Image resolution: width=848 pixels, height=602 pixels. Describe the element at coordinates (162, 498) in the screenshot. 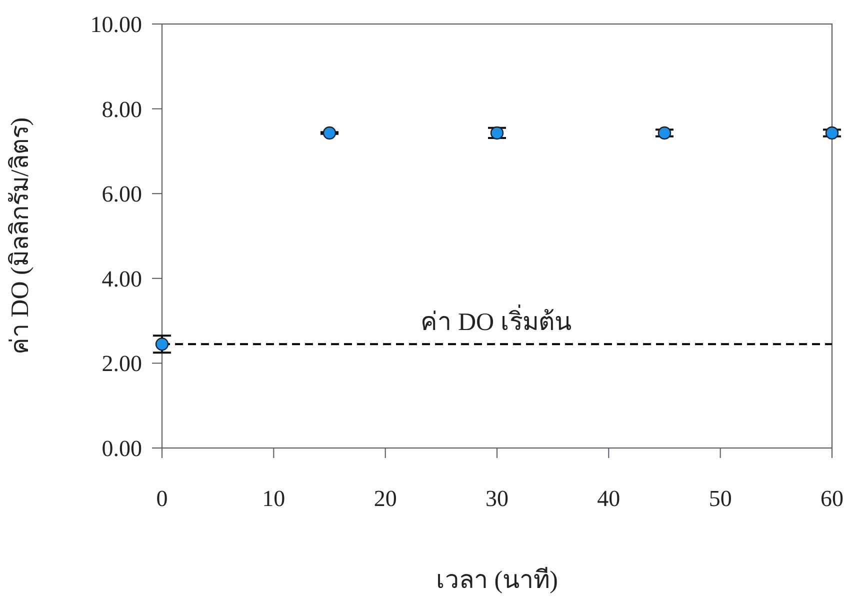

I see `x-tick-label: 0` at that location.